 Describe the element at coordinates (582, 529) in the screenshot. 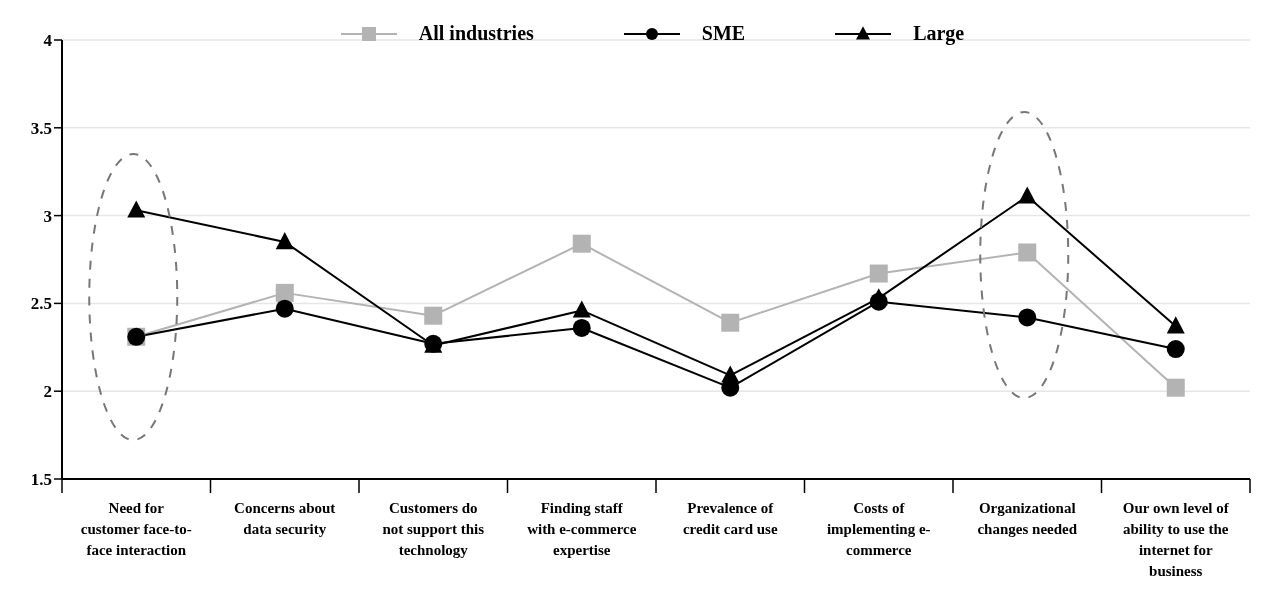

I see `x-tick-label: Finding staff with e-commerce expertise` at that location.